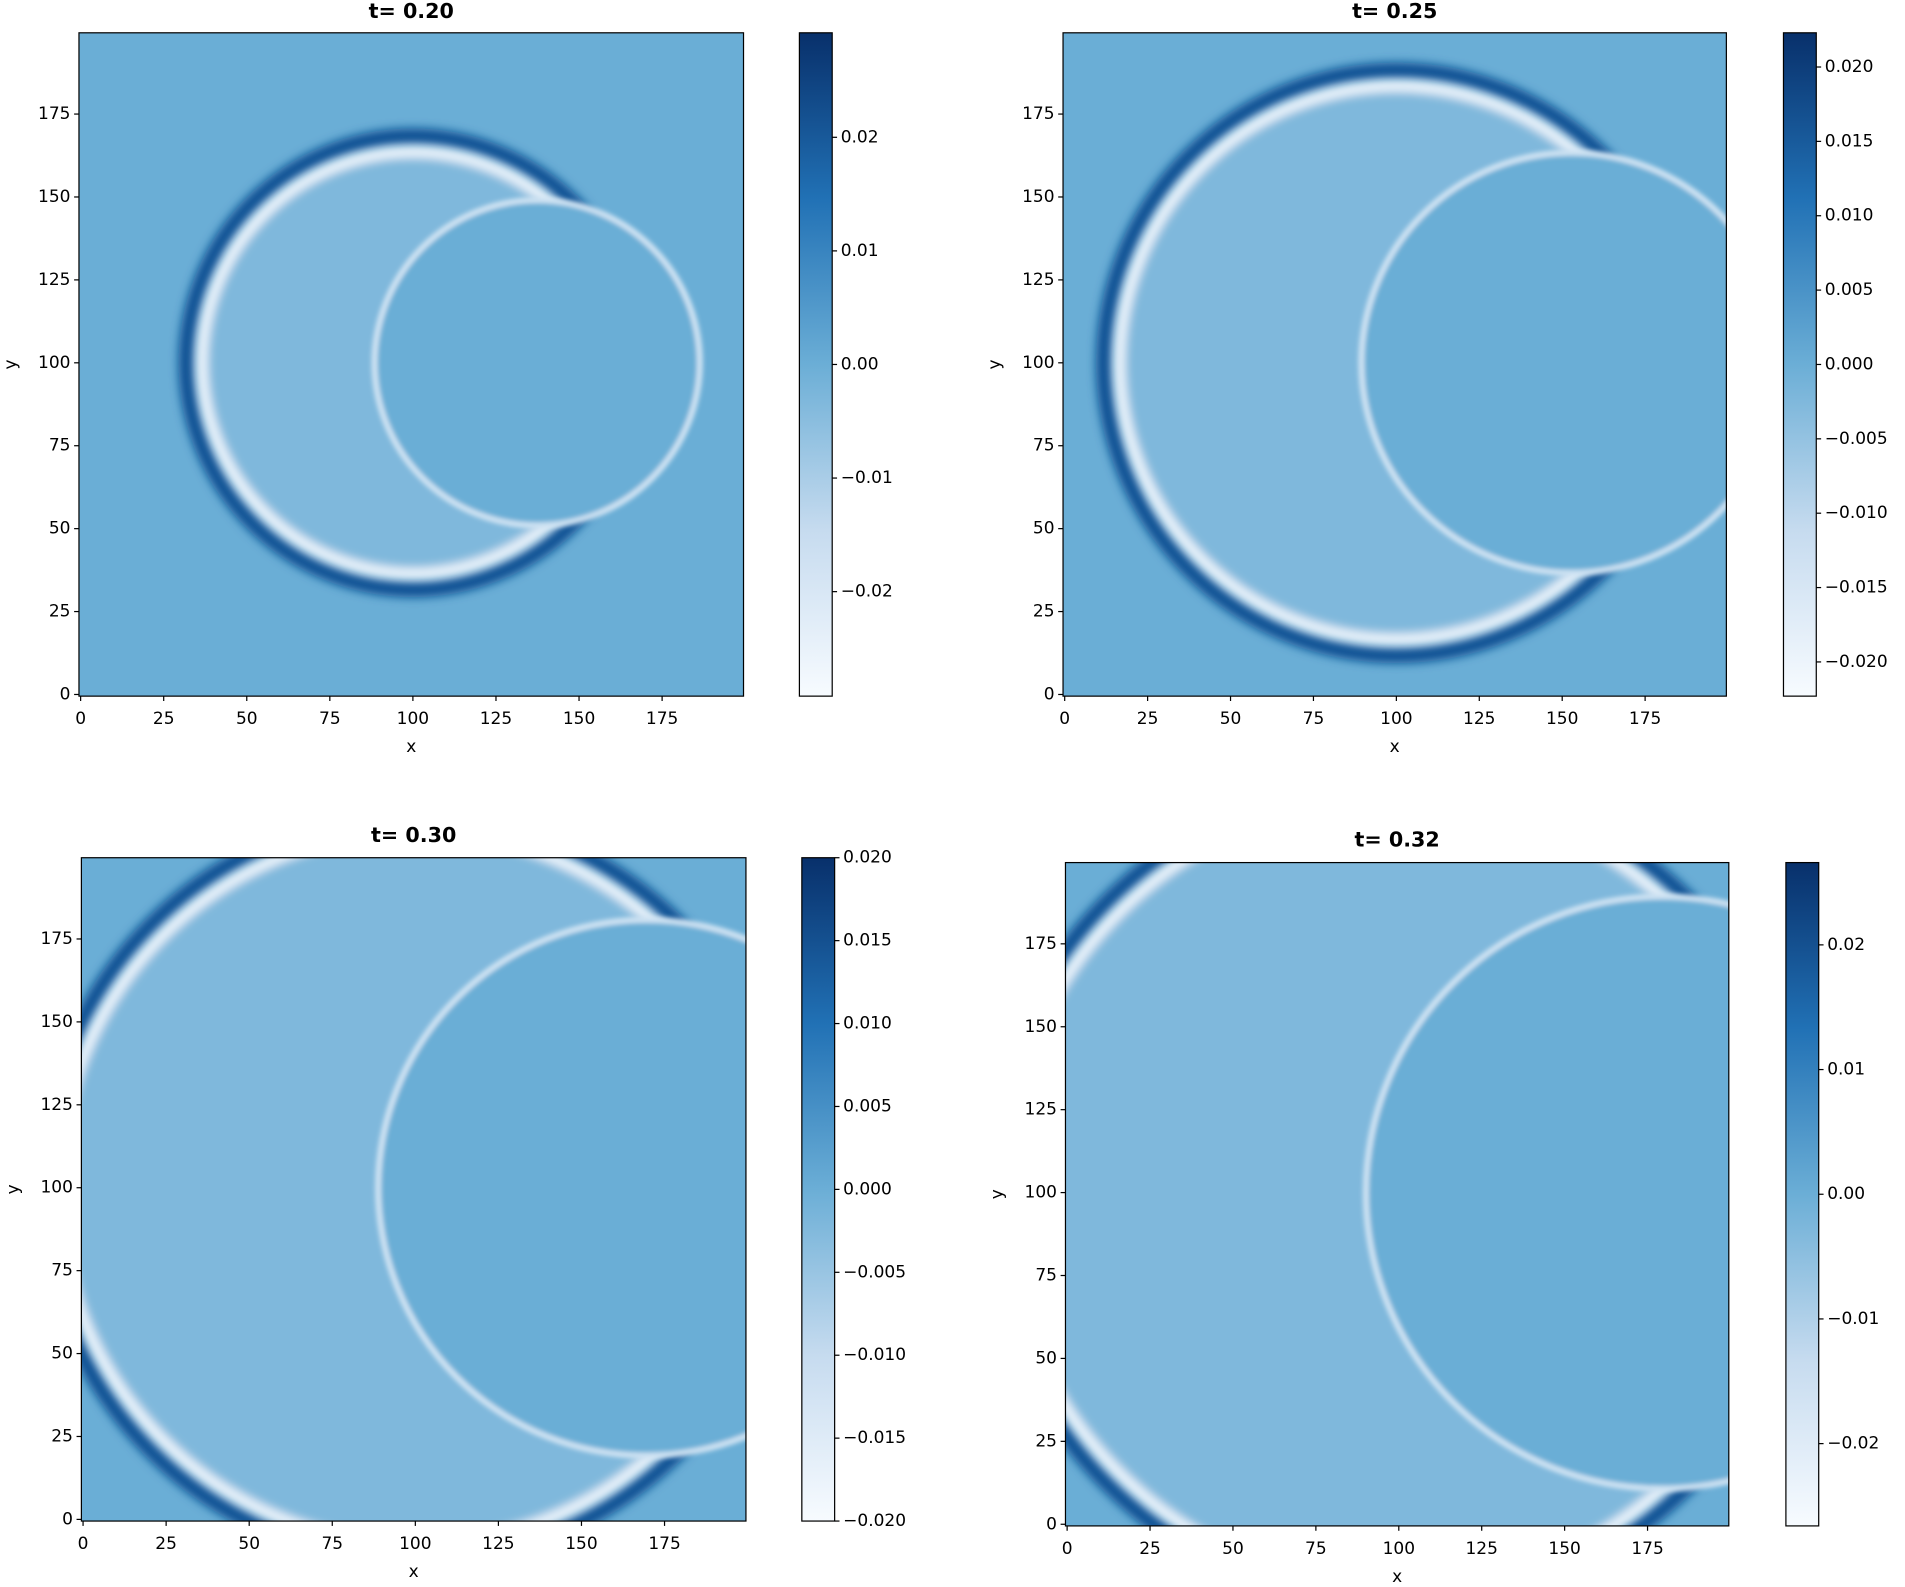 Image resolution: width=1905 pixels, height=1587 pixels. What do you see at coordinates (1396, 840) in the screenshot?
I see `subplot-title: t= 0.32` at bounding box center [1396, 840].